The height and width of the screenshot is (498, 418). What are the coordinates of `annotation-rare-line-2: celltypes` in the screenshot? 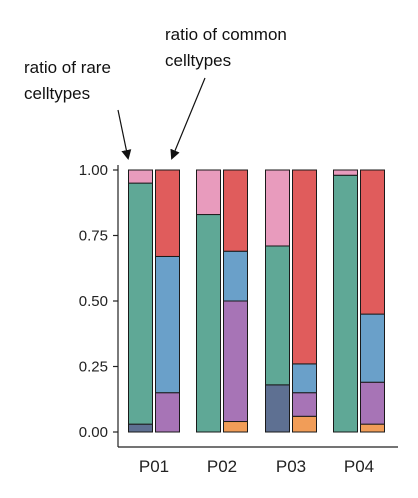 It's located at (57, 93).